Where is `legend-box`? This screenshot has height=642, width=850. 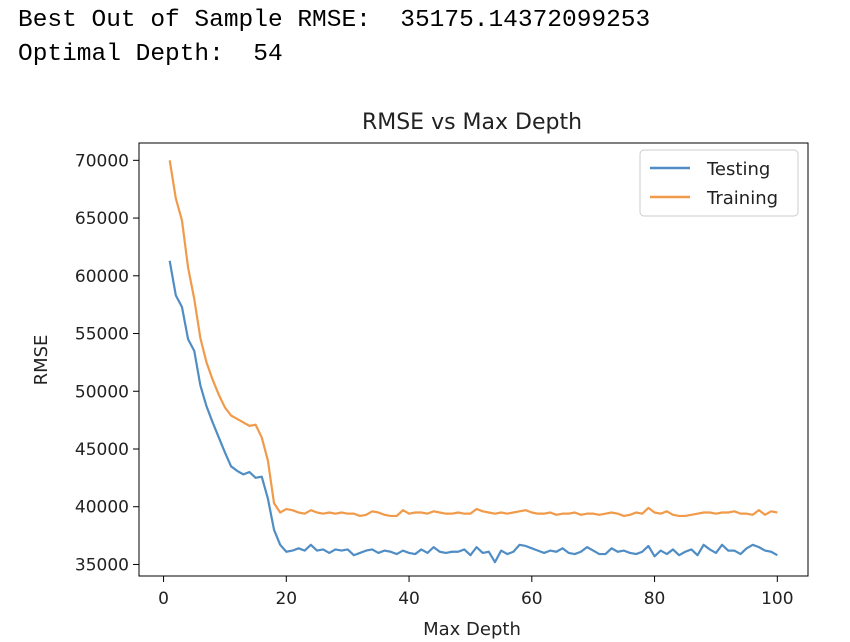 legend-box is located at coordinates (719, 183).